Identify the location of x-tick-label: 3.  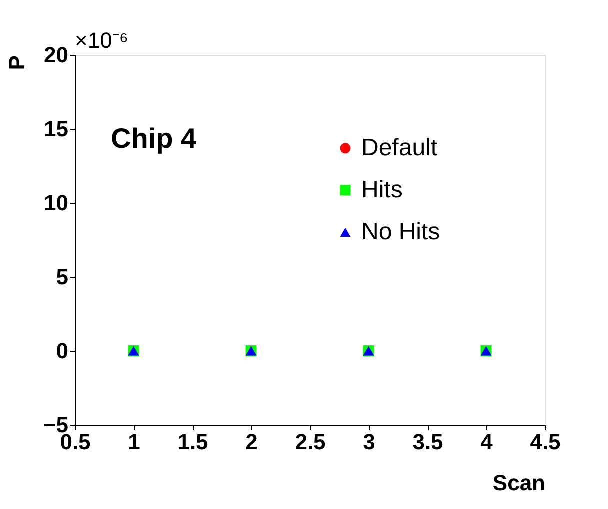
(369, 442).